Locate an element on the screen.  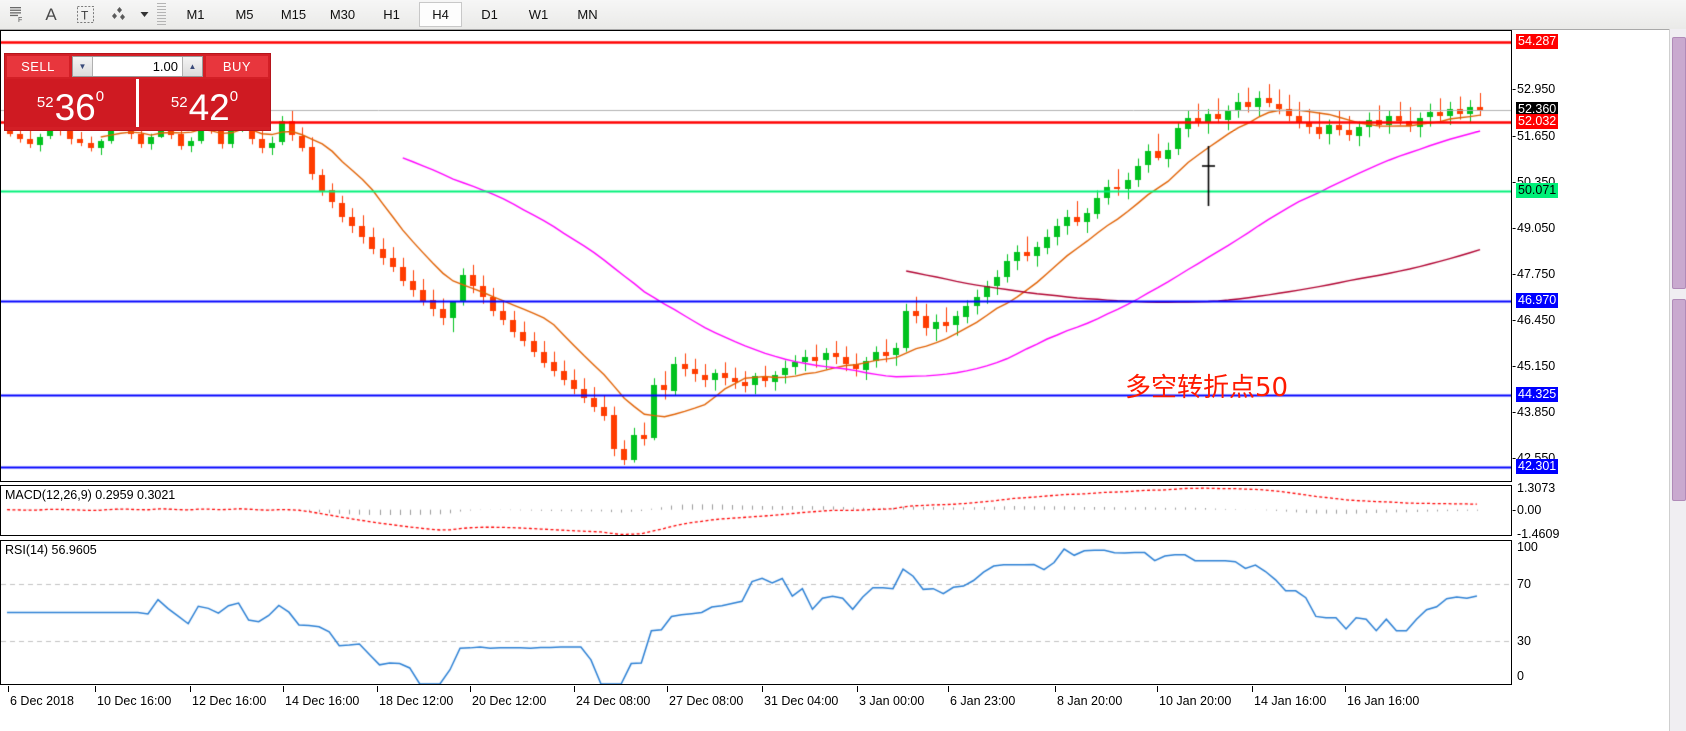
timeframe-button-w1: W1 is located at coordinates (538, 14).